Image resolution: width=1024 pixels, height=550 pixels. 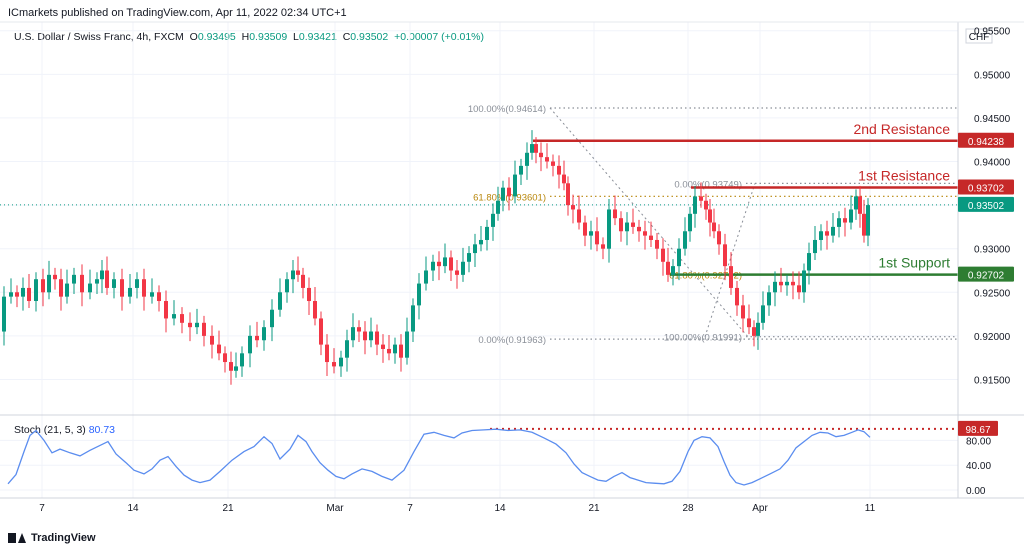 What do you see at coordinates (986, 276) in the screenshot?
I see `level-price-label: 0.92702` at bounding box center [986, 276].